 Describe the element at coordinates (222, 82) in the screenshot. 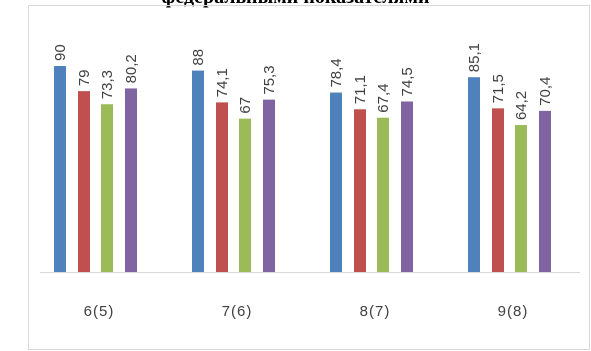

I see `data-label-7(6)-series-2: 74,1` at that location.